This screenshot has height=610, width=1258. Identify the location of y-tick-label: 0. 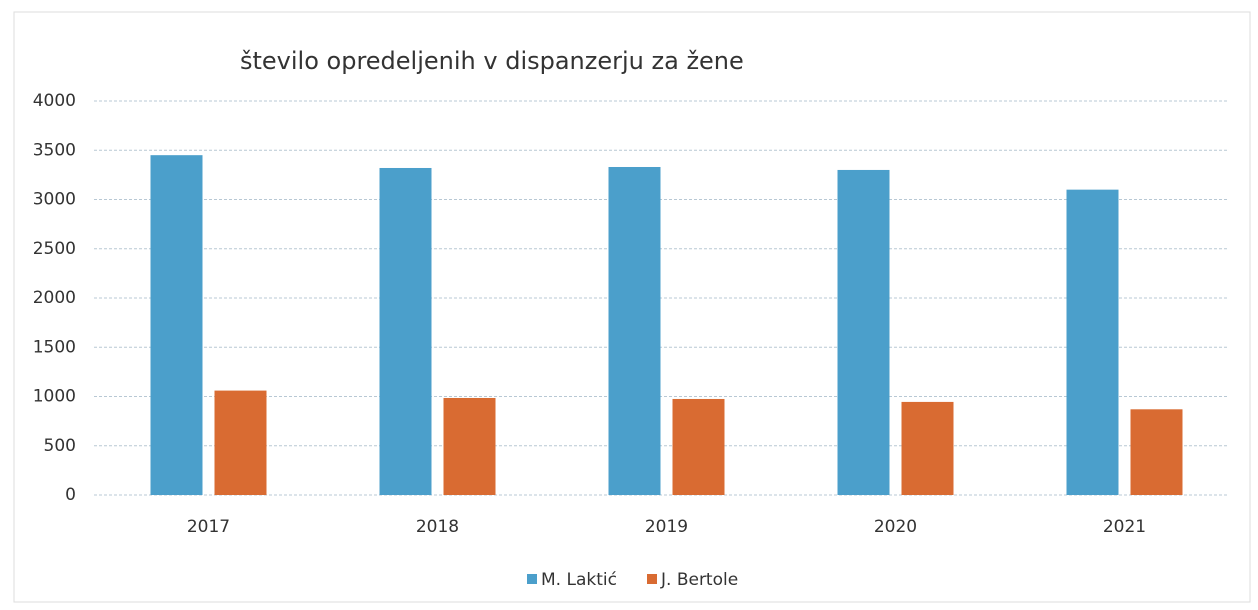
(70, 495).